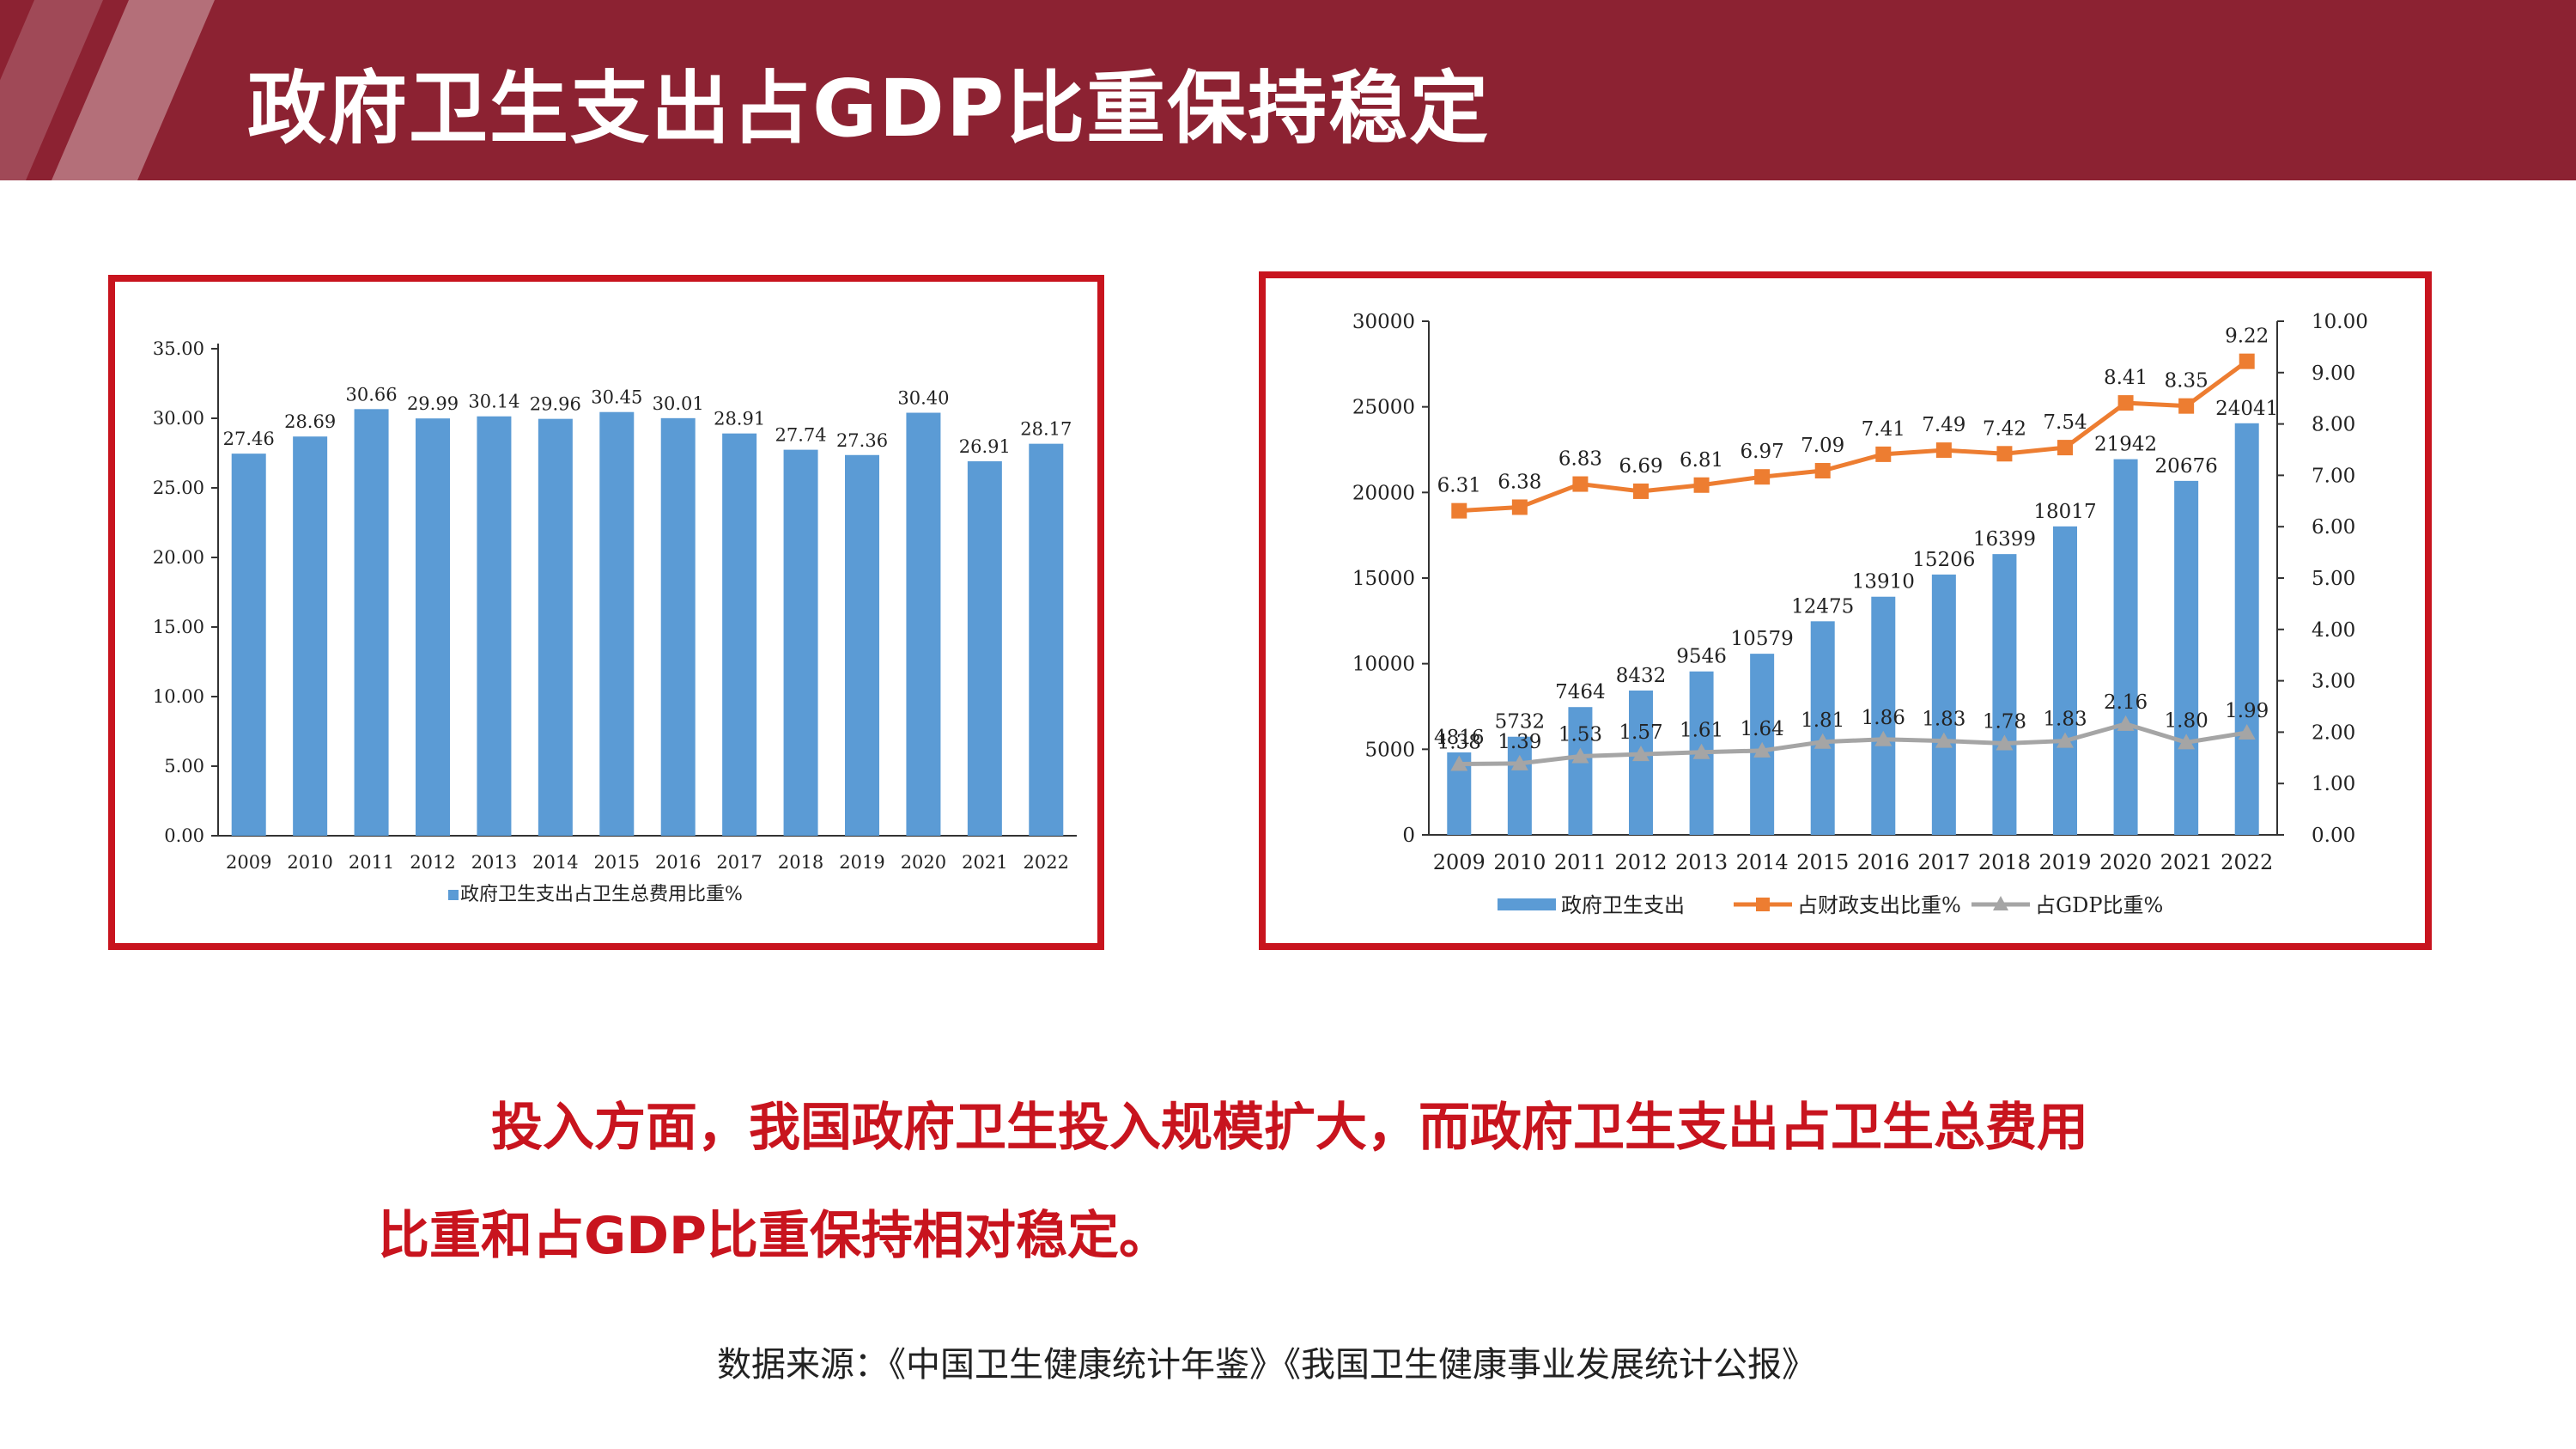 This screenshot has width=2576, height=1449. Describe the element at coordinates (1383, 493) in the screenshot. I see `left-tick-label: 20000` at that location.